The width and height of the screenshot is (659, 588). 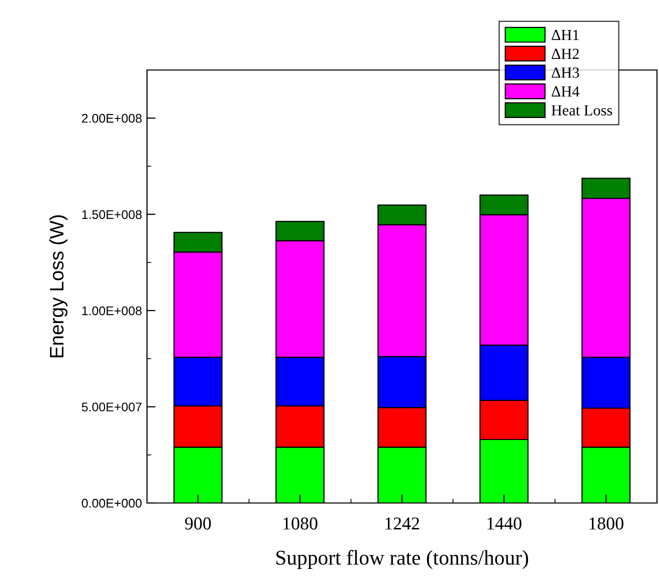 What do you see at coordinates (402, 560) in the screenshot?
I see `x-axis-title: Support flow rate (tonns/hour)` at bounding box center [402, 560].